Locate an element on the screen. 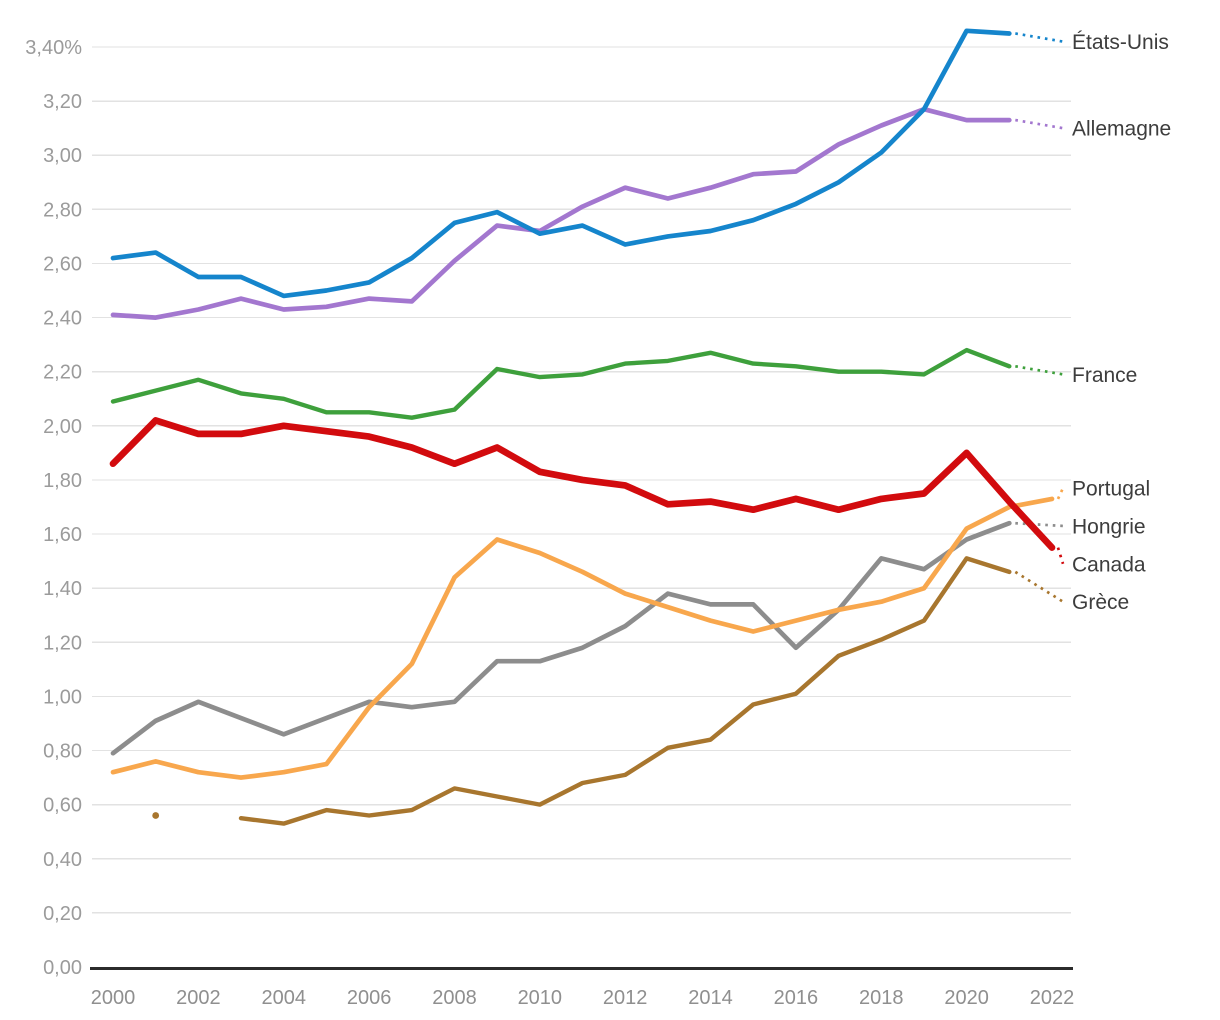 This screenshot has height=1020, width=1220. label-connector-grece is located at coordinates (1039, 586).